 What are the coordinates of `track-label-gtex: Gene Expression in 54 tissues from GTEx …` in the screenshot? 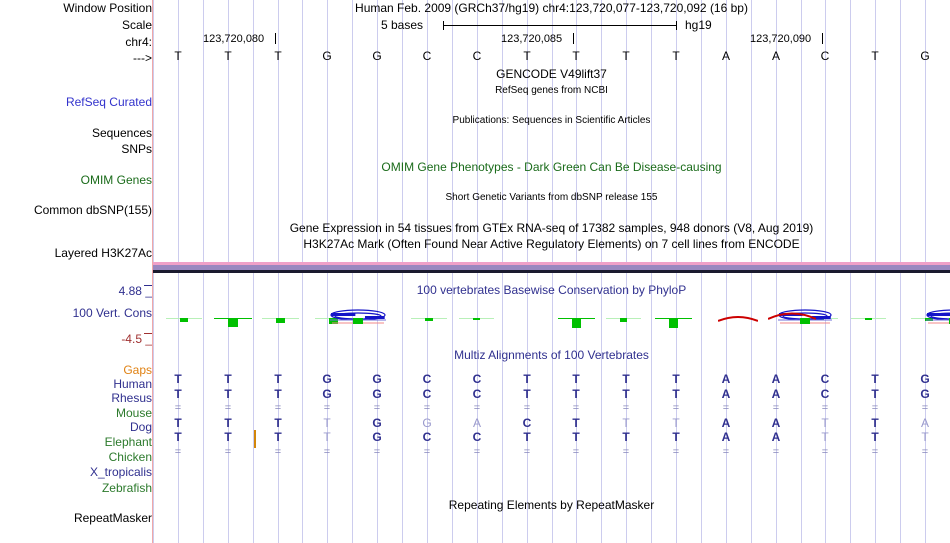 It's located at (551, 228).